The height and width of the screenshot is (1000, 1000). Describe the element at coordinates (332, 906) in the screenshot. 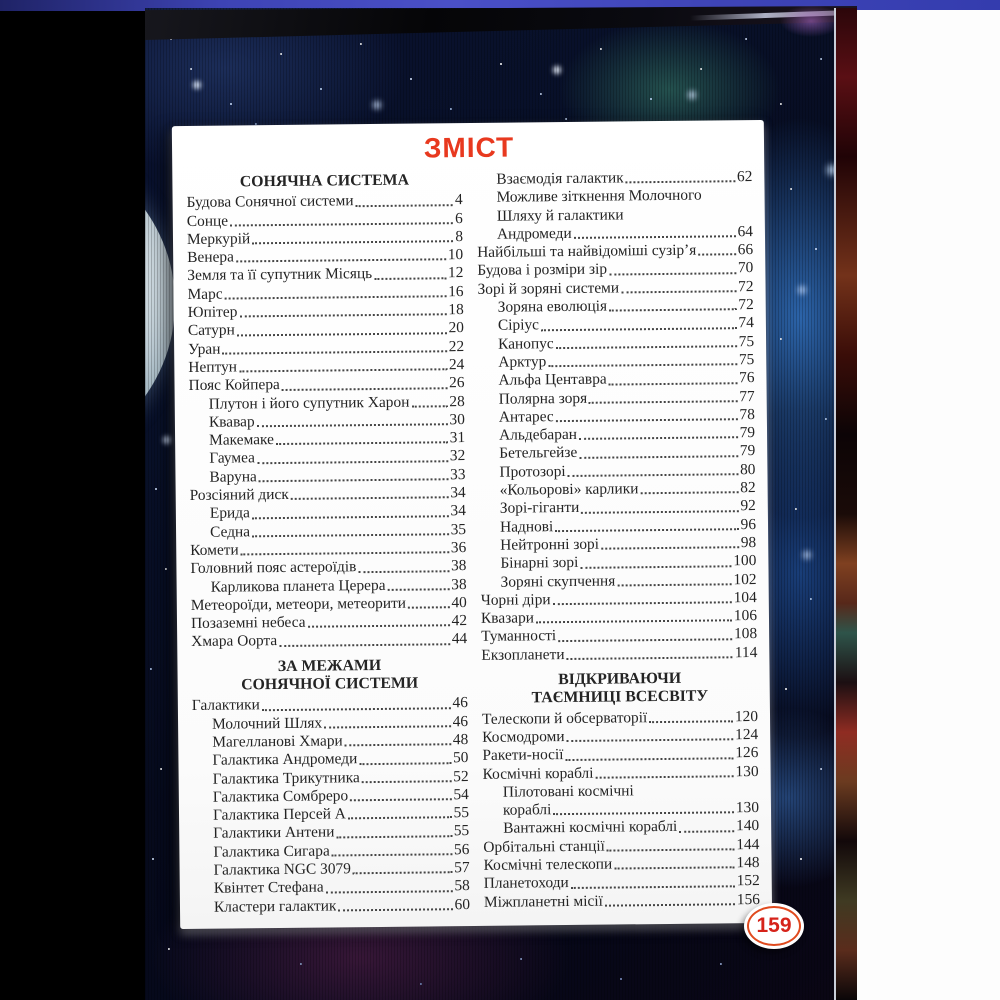

I see `toc-entry: Кластери галактик 60` at that location.